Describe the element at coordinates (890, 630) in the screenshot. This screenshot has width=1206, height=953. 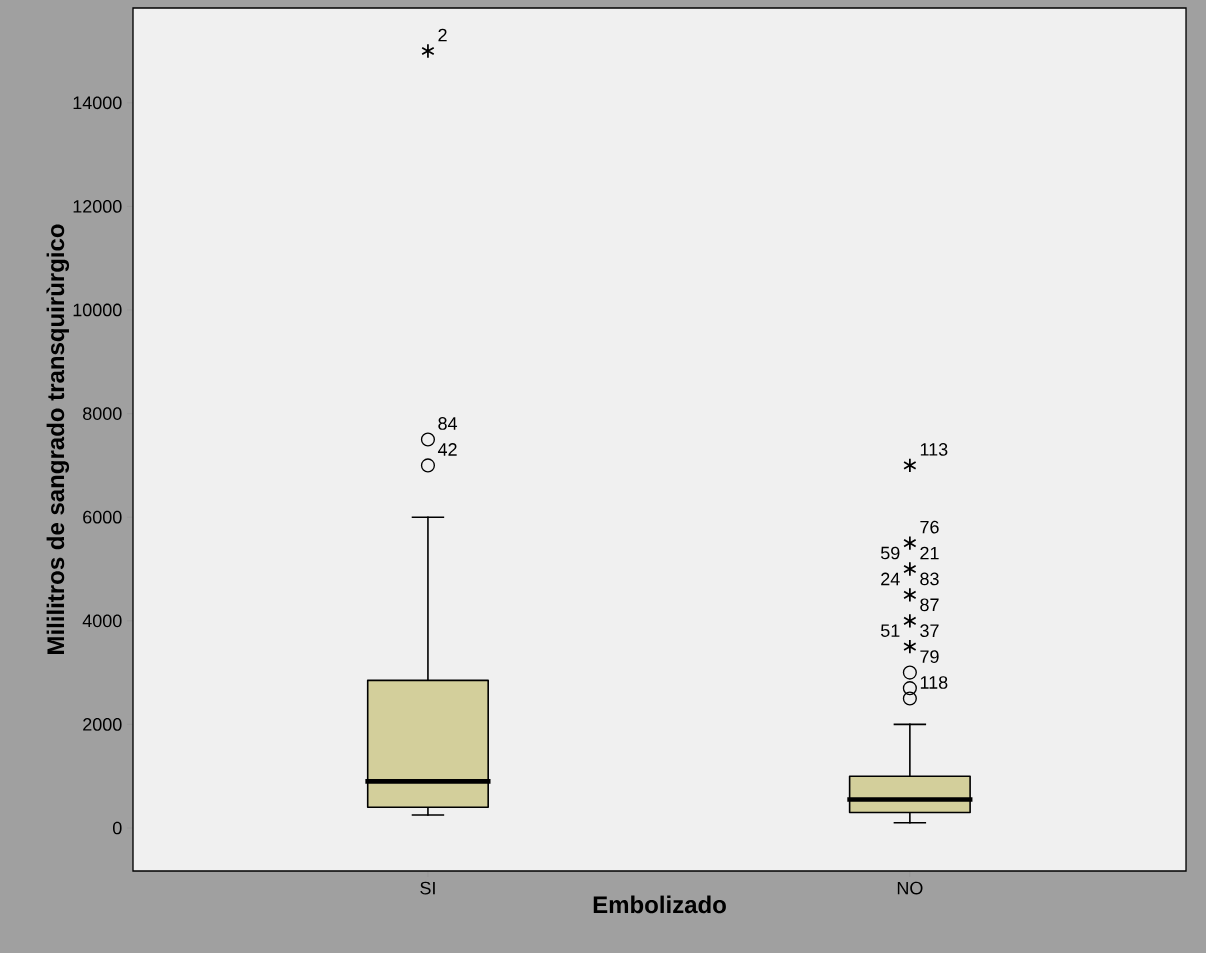
I see `annotation: 51` at that location.